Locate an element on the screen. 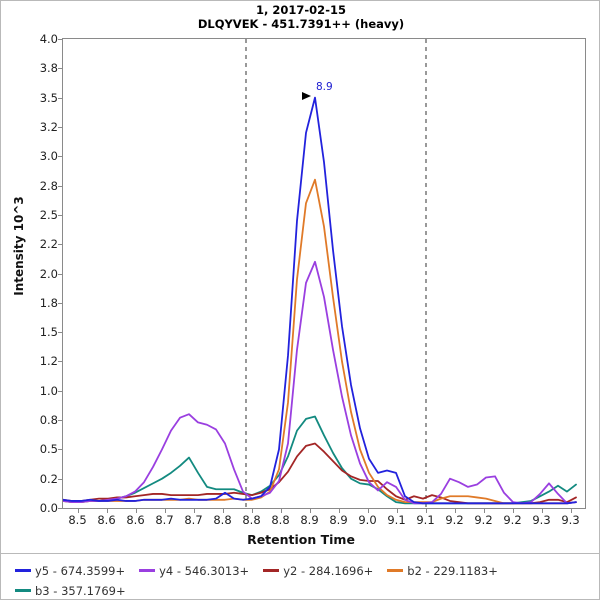 The image size is (600, 601). legend-row: b3 - 357.1769+ is located at coordinates (307, 591).